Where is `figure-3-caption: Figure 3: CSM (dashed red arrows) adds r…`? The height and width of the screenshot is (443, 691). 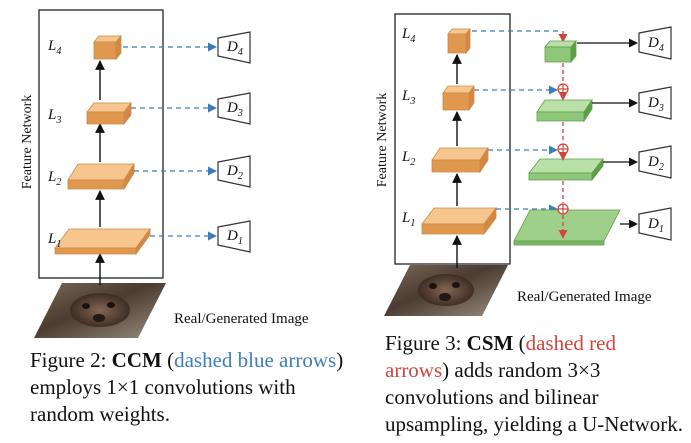 figure-3-caption: Figure 3: CSM (dashed red arrows) adds r… is located at coordinates (534, 383).